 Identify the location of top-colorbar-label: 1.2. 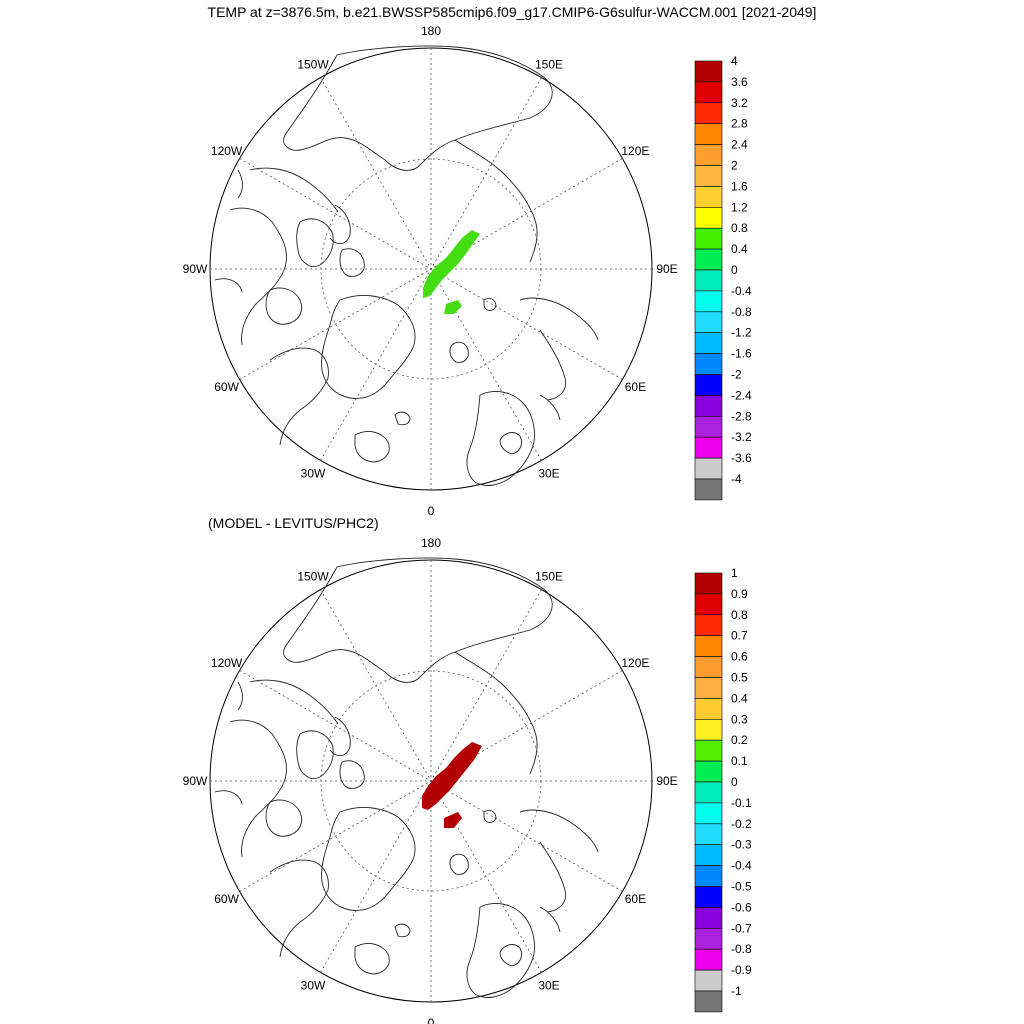
(739, 207).